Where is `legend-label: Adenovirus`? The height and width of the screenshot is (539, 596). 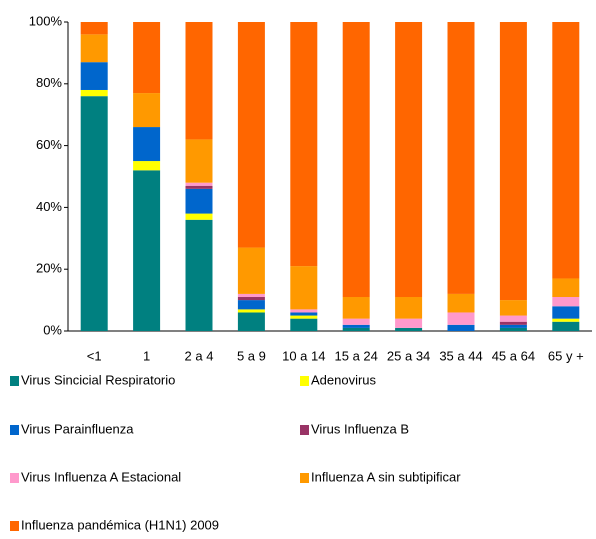 legend-label: Adenovirus is located at coordinates (344, 379).